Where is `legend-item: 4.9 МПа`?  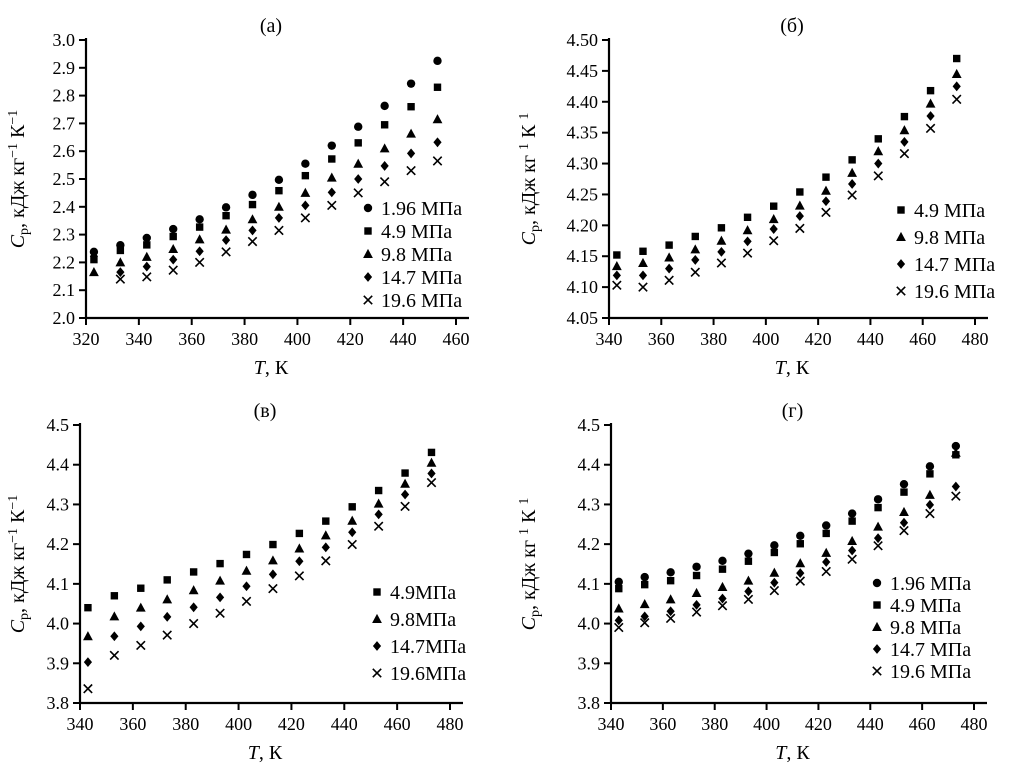 legend-item: 4.9 МПа is located at coordinates (408, 232).